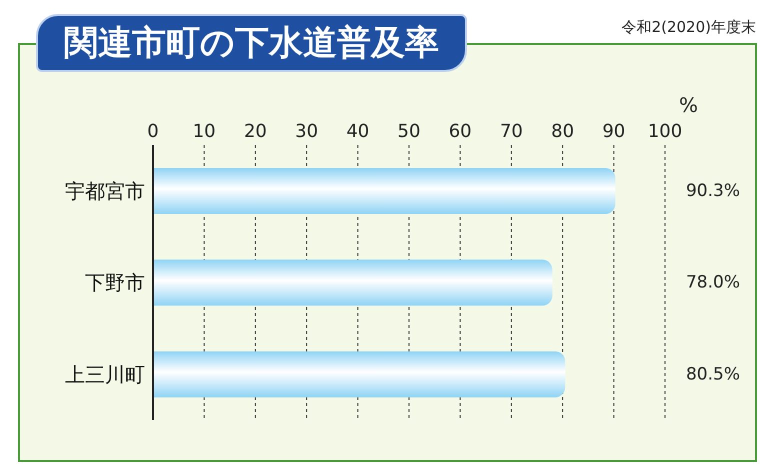 Image resolution: width=778 pixels, height=475 pixels. What do you see at coordinates (105, 374) in the screenshot?
I see `y-tick-label: 上三川町` at bounding box center [105, 374].